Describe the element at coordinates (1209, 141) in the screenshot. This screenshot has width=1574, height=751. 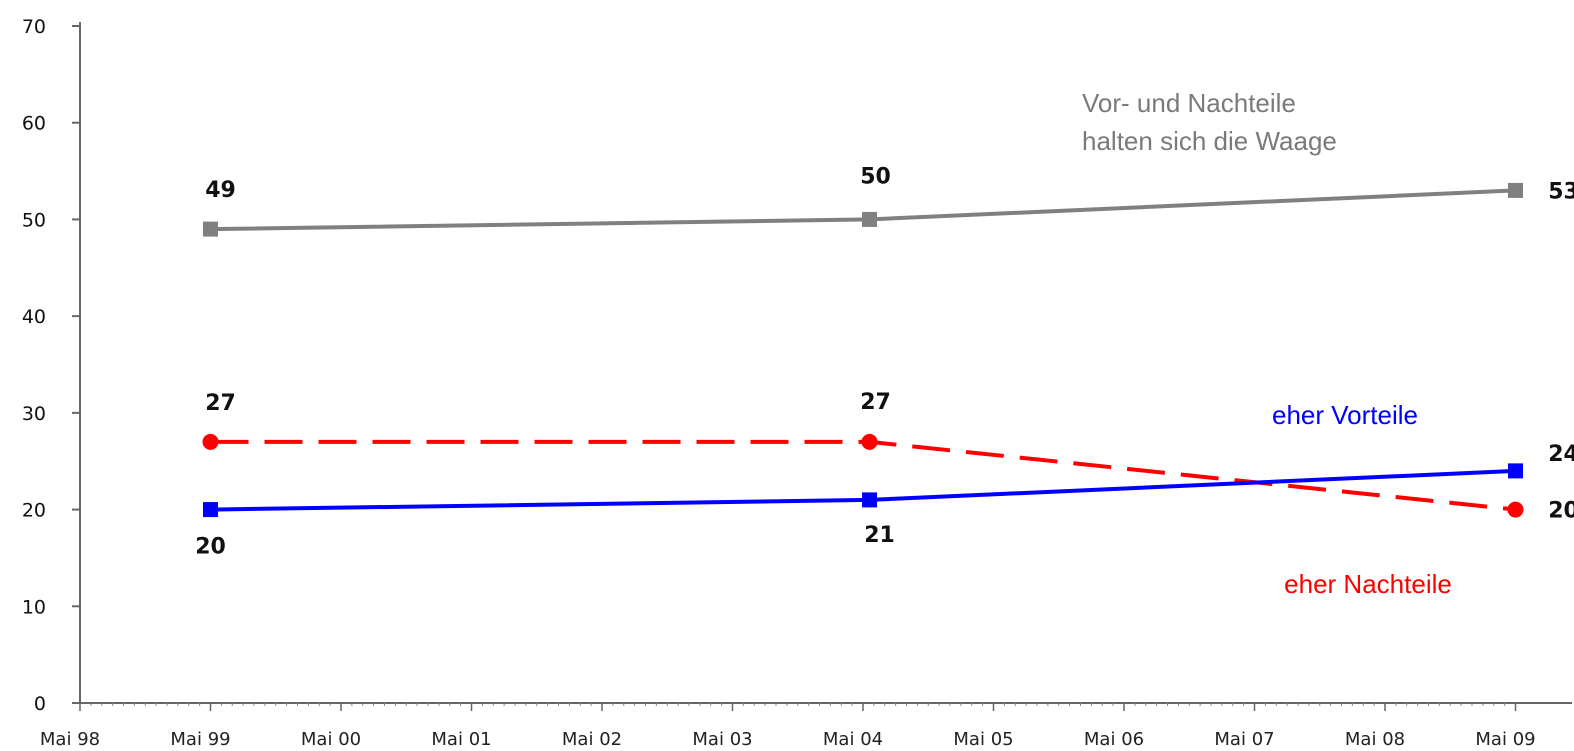
I see `series-label: halten sich die Waage` at that location.